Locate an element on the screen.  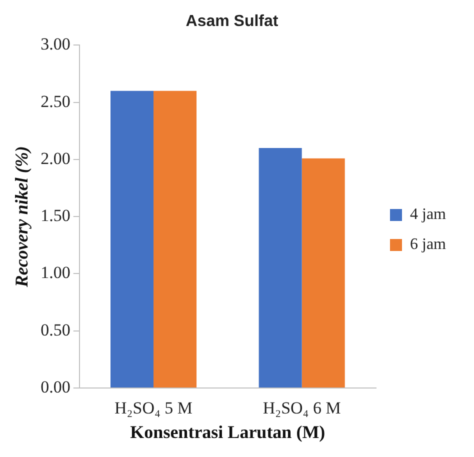
y-tick-label: 0.50 is located at coordinates (55, 330).